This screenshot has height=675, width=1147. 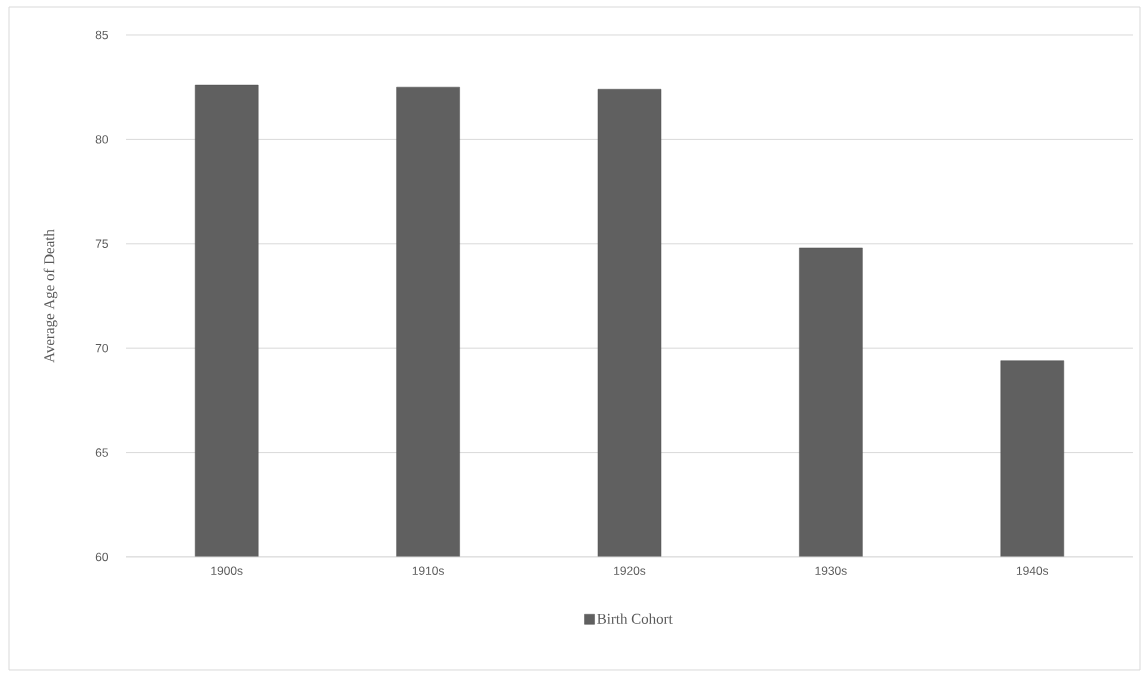 I want to click on x-tick-label: 1910s, so click(x=428, y=570).